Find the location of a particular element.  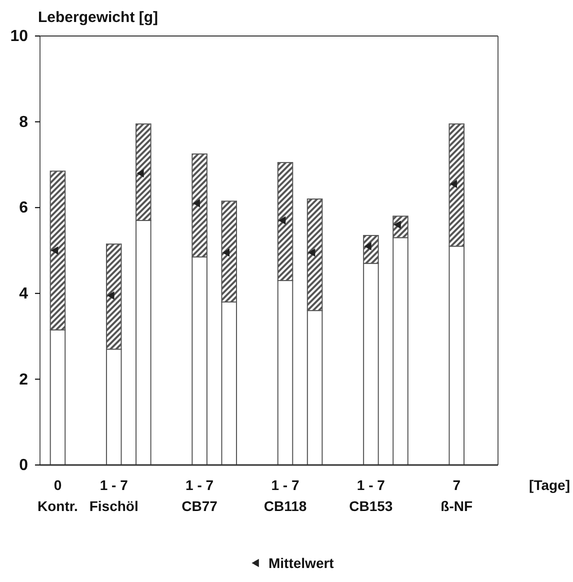

y-tick-label: 10 is located at coordinates (19, 37).